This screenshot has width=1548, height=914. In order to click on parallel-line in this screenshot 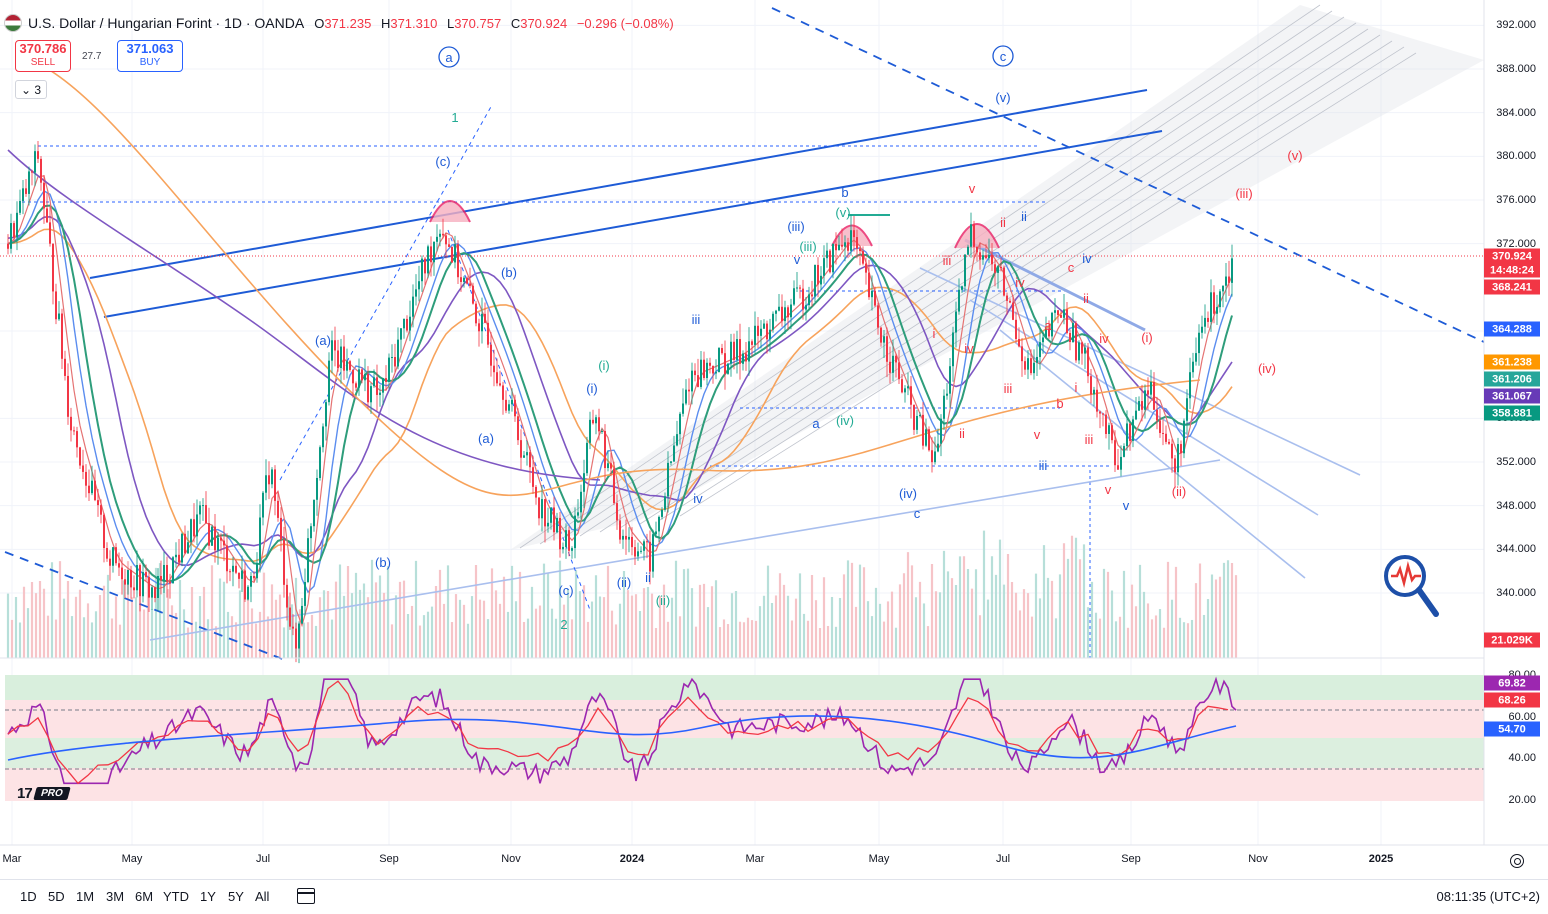, I will do `click(1152, 454)`.